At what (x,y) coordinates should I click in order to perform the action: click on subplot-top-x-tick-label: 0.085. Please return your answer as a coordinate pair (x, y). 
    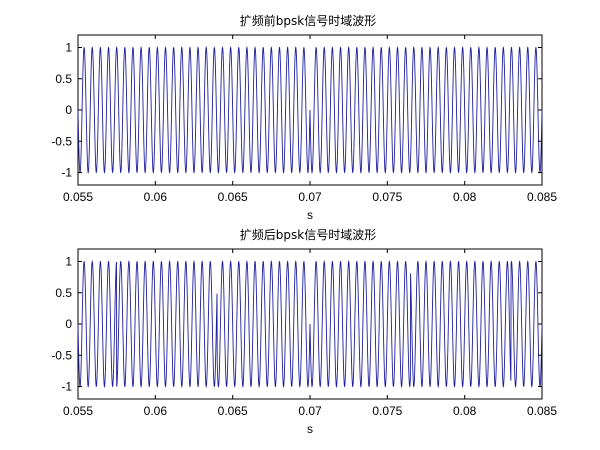
    Looking at the image, I should click on (542, 197).